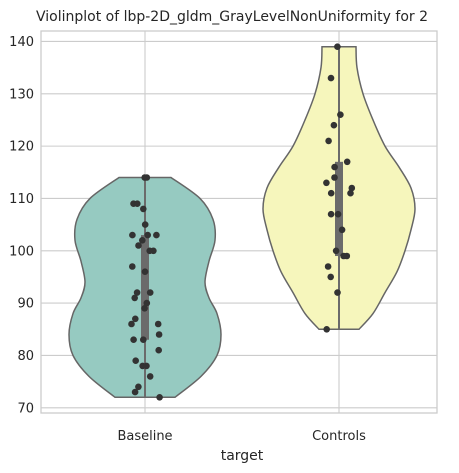 The width and height of the screenshot is (459, 473). Describe the element at coordinates (21, 42) in the screenshot. I see `y-tick-label-140: 140` at that location.